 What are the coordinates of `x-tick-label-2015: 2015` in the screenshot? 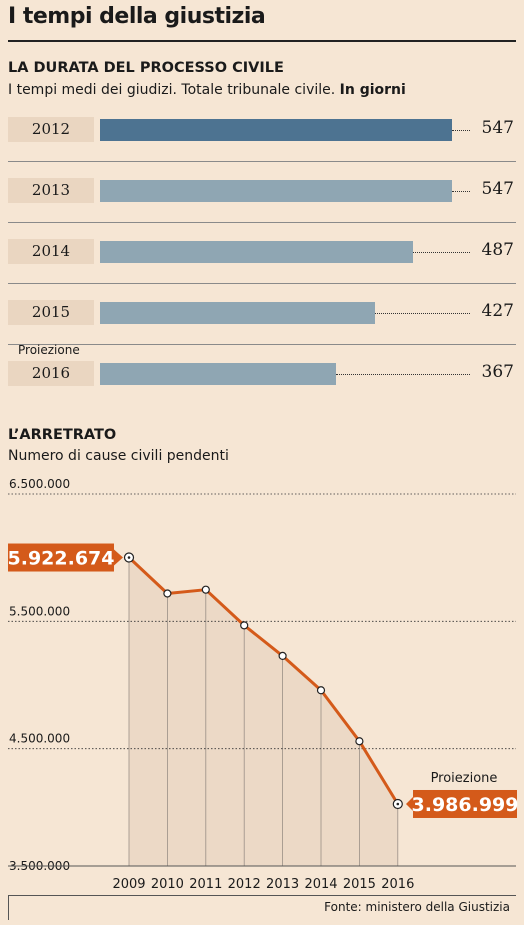 It's located at (359, 884).